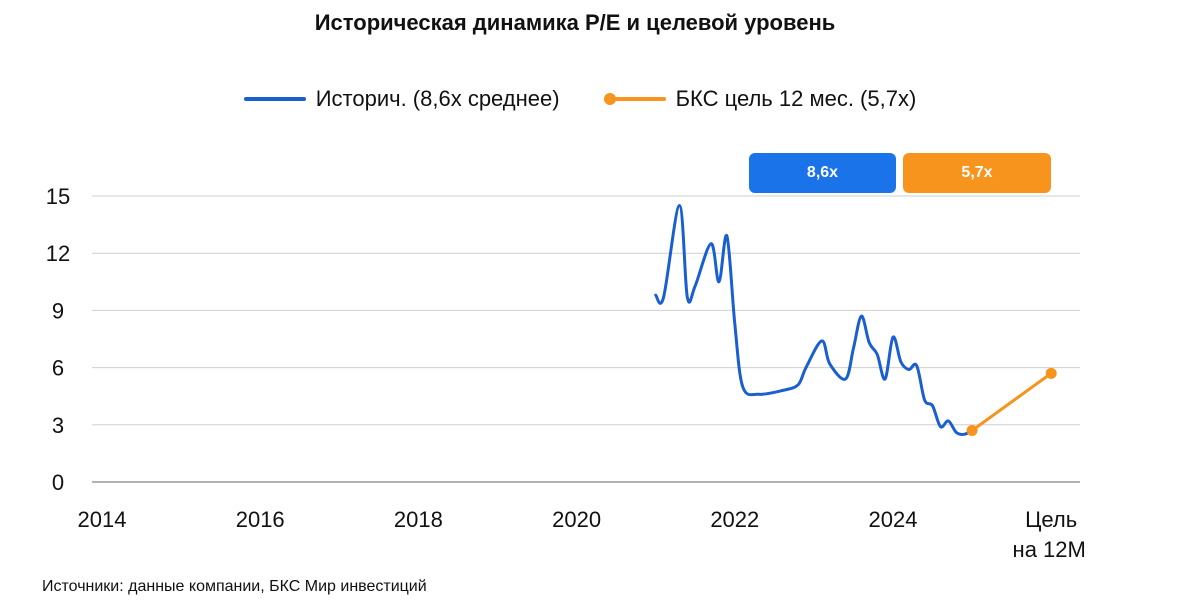 The width and height of the screenshot is (1200, 608). Describe the element at coordinates (102, 519) in the screenshot. I see `x-tick-label-0: 2014` at that location.